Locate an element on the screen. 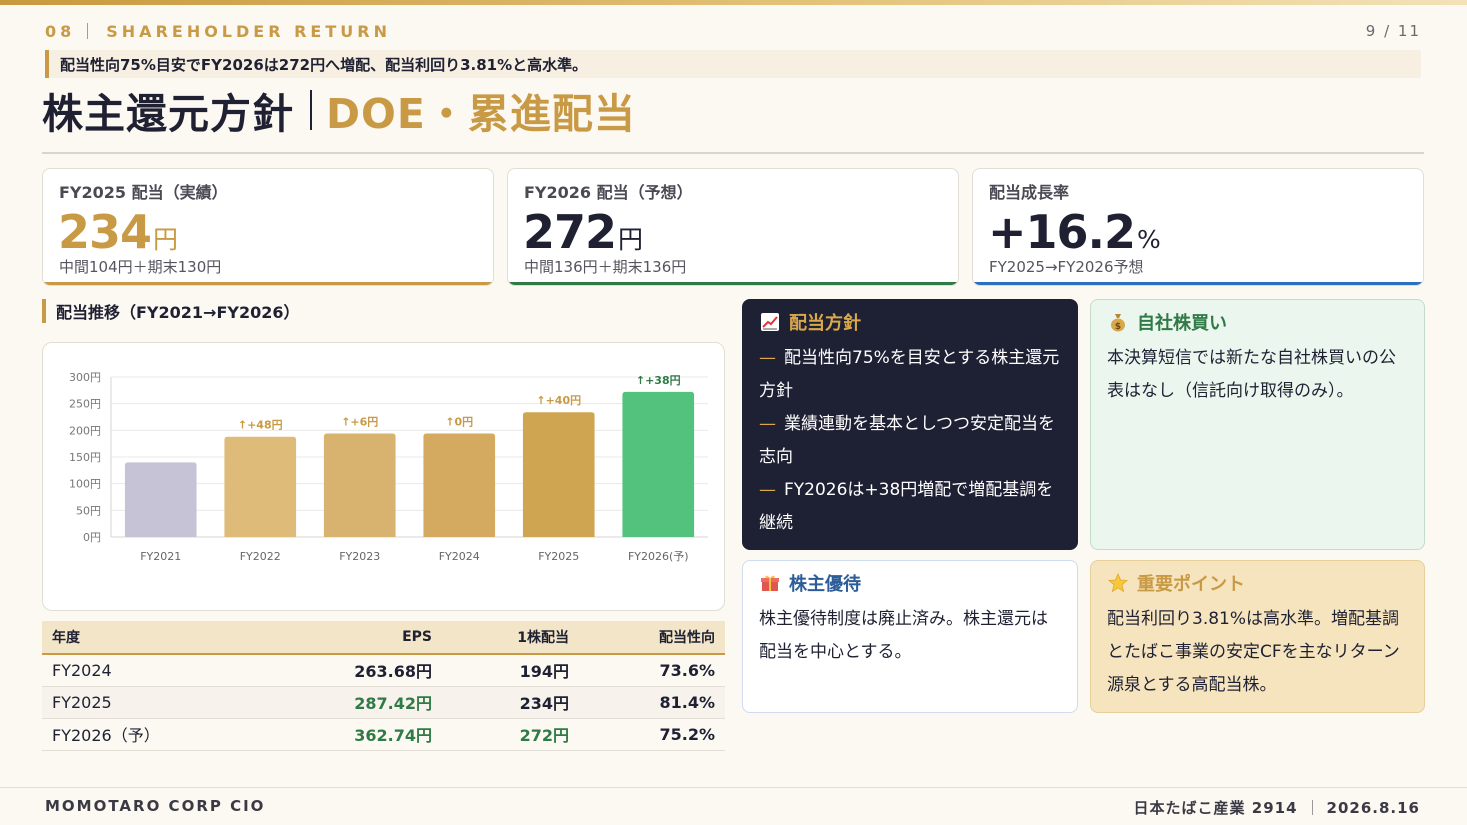  card-title-text: 配当方針 is located at coordinates (825, 323).